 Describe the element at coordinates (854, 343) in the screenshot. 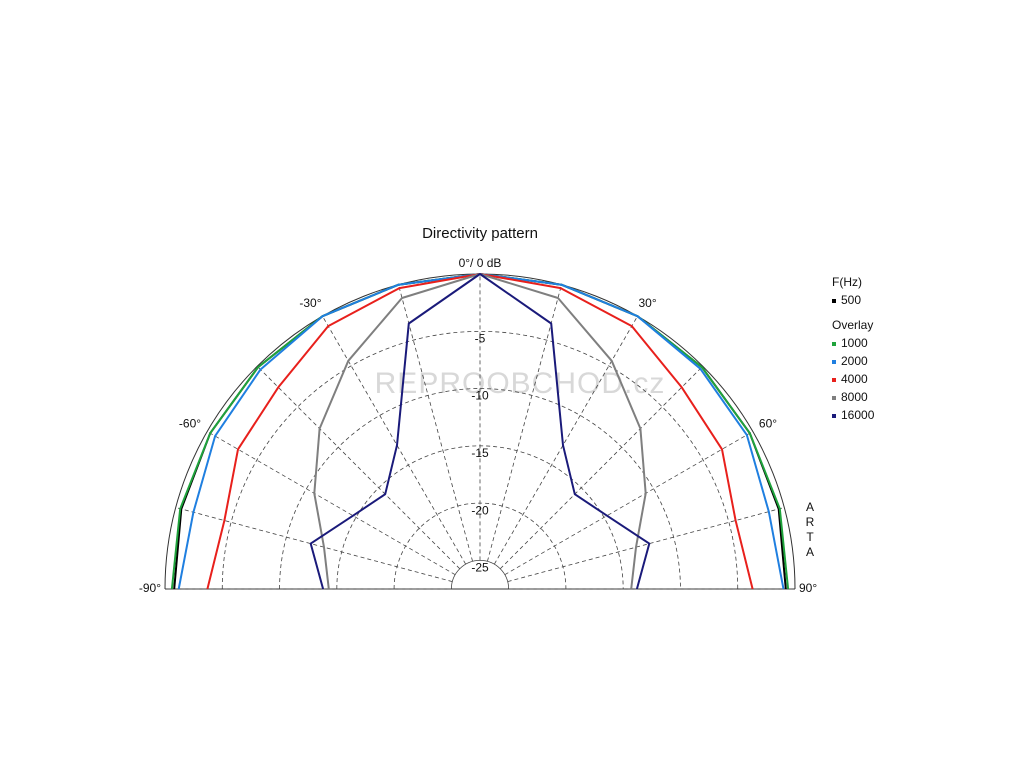

I see `legend-label: 1000` at that location.